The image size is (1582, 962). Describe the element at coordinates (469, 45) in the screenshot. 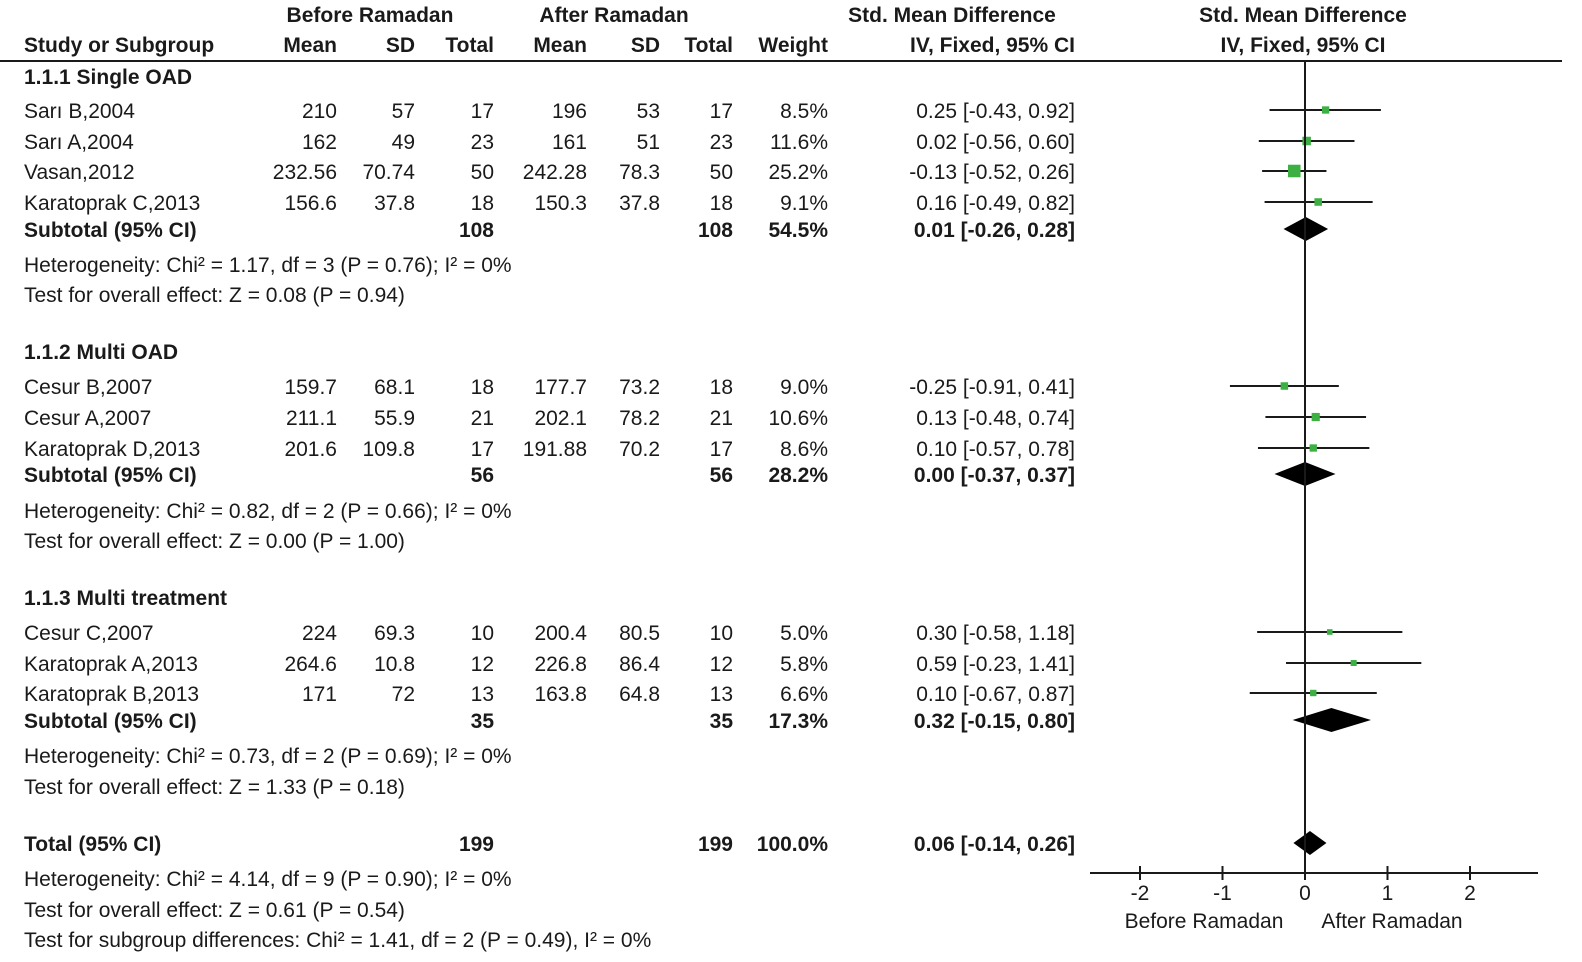

I see `col-header-total-before: Total` at that location.